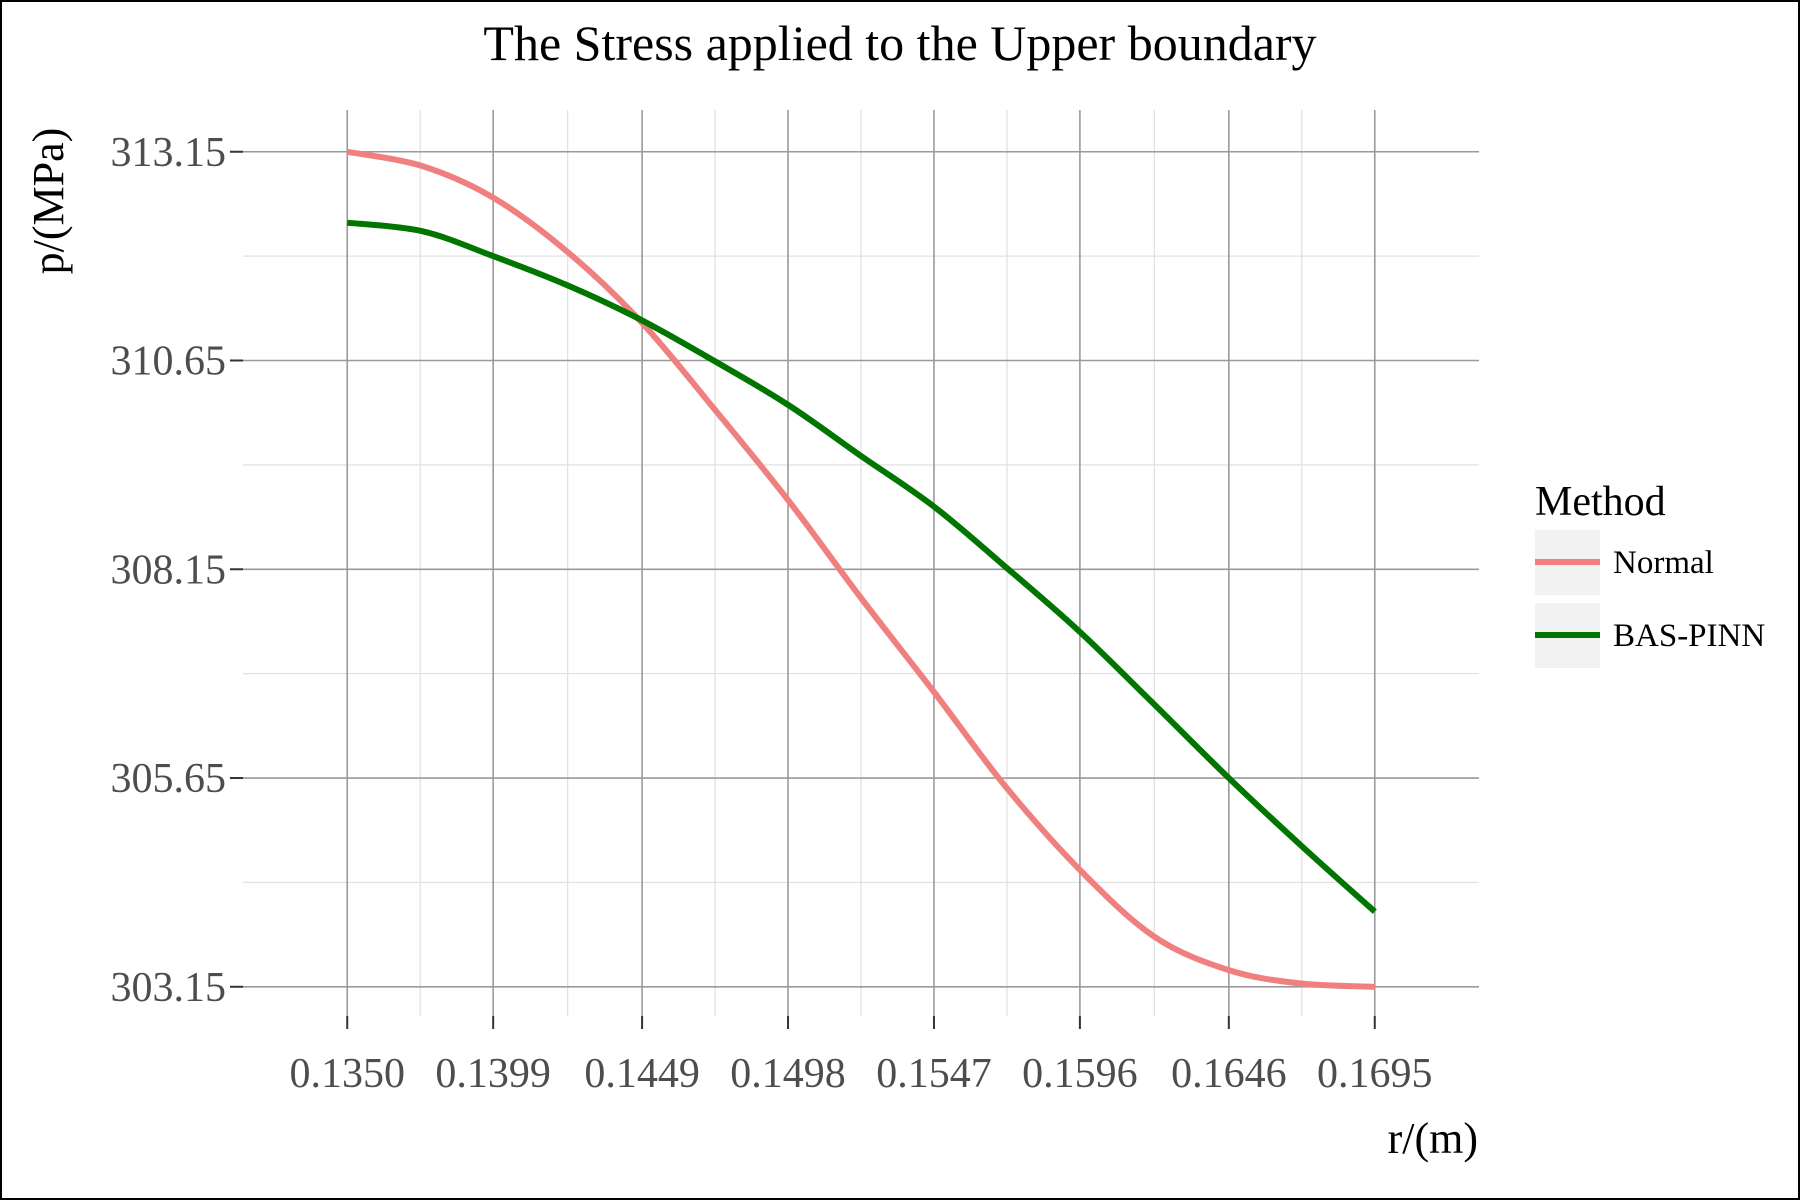 The width and height of the screenshot is (1800, 1200). Describe the element at coordinates (493, 1074) in the screenshot. I see `x-tick-label: 0.1399` at that location.